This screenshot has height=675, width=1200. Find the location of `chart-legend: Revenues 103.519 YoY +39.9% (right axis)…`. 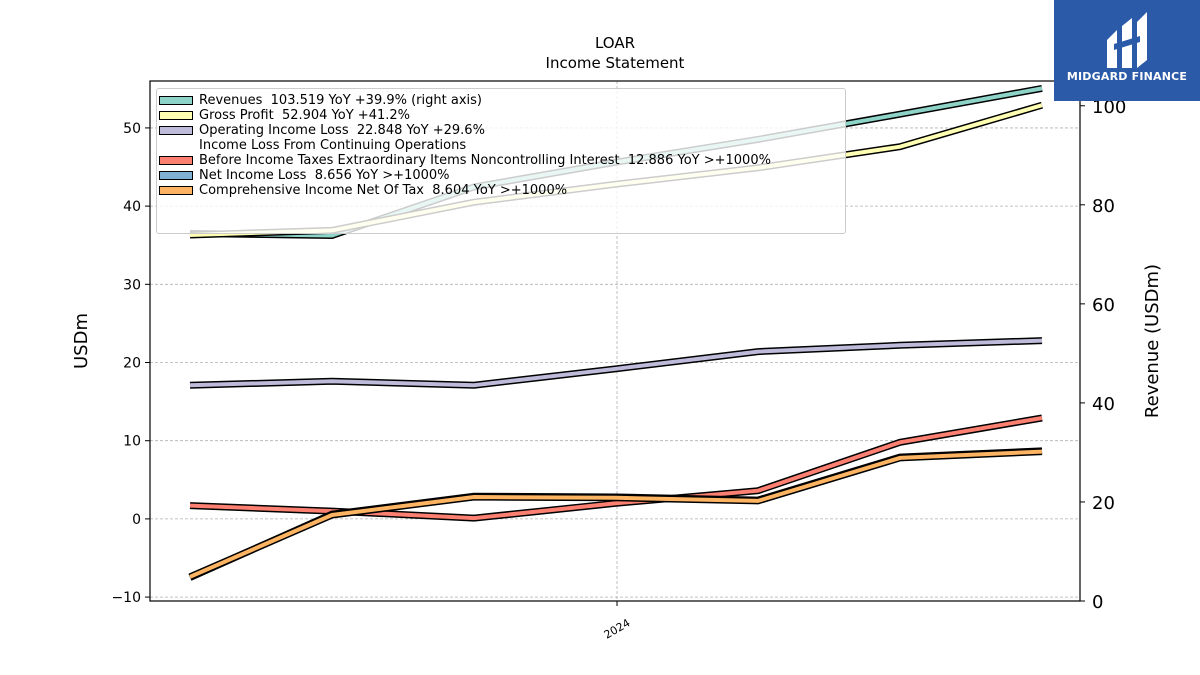

chart-legend: Revenues 103.519 YoY +39.9% (right axis)… is located at coordinates (501, 161).